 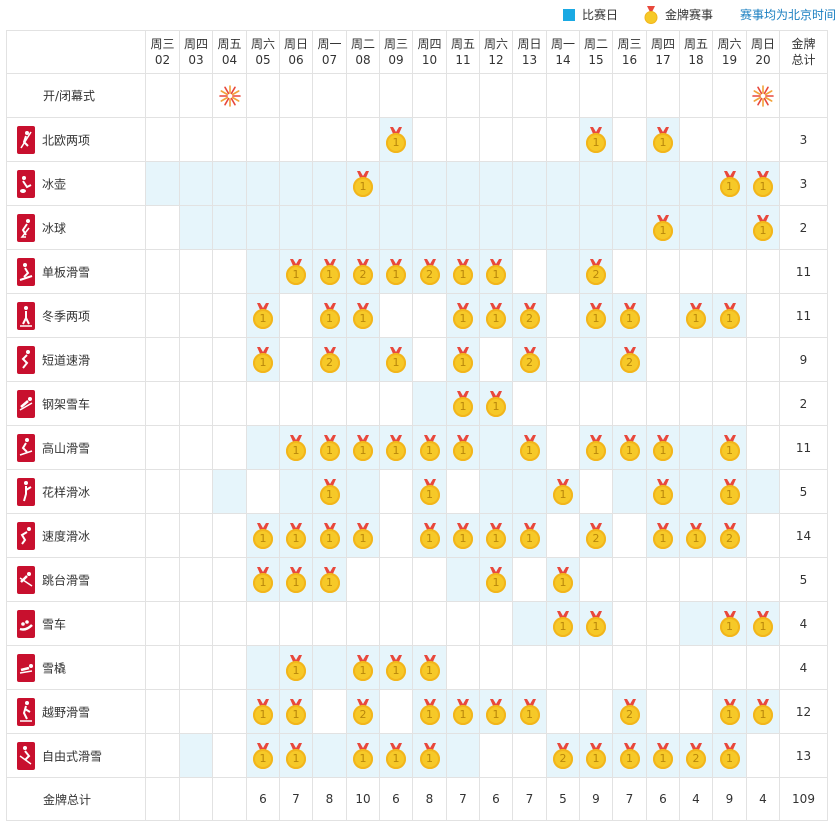 What do you see at coordinates (417, 139) in the screenshot?
I see `sport-row: 北欧两项 1 1 1 3` at bounding box center [417, 139].